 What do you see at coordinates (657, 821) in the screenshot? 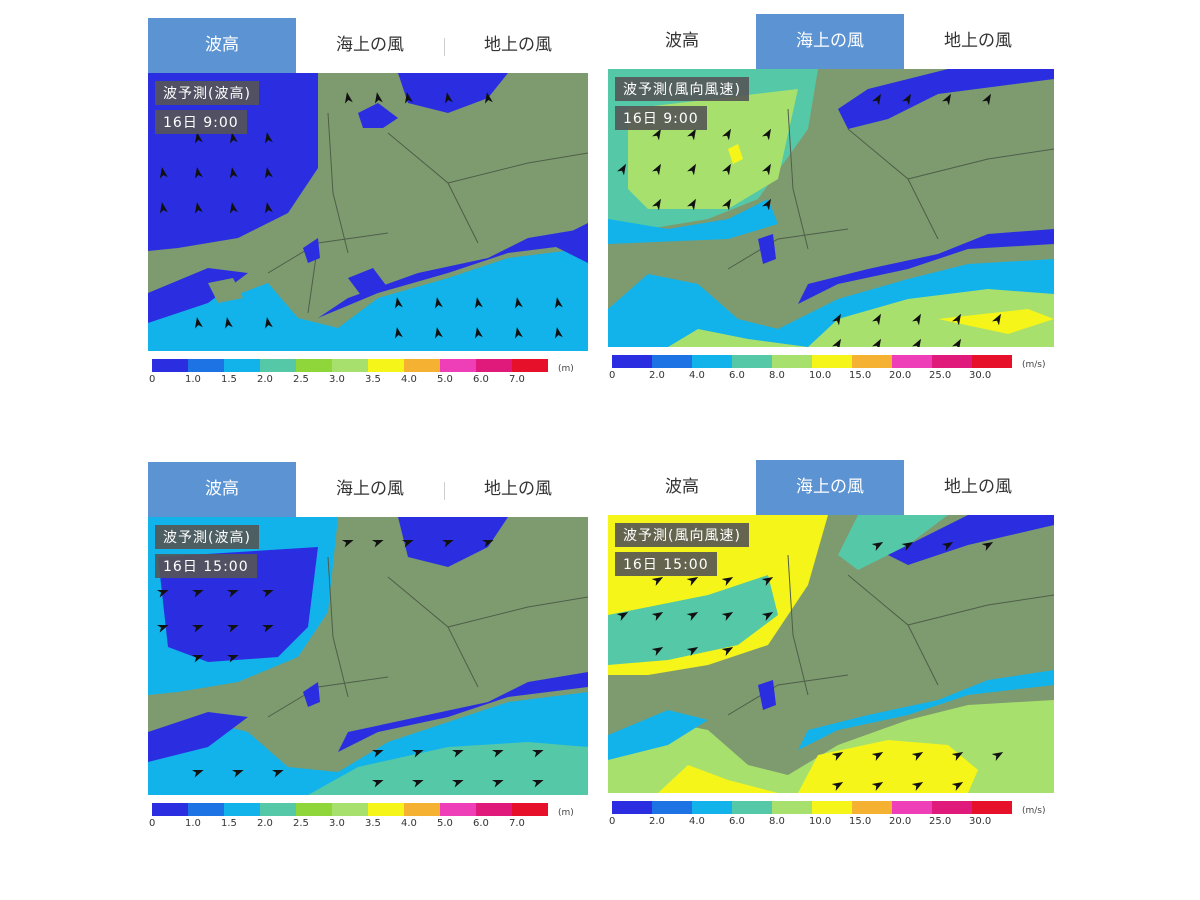
I see `legend-tick-label: 2.0` at bounding box center [657, 821].